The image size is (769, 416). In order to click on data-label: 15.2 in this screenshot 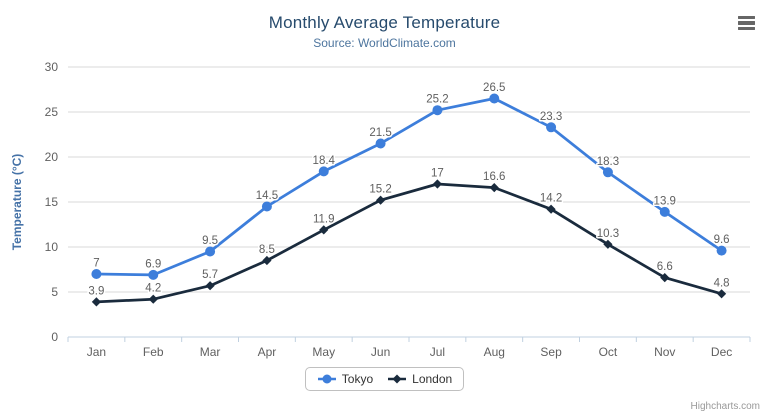, I will do `click(380, 190)`.